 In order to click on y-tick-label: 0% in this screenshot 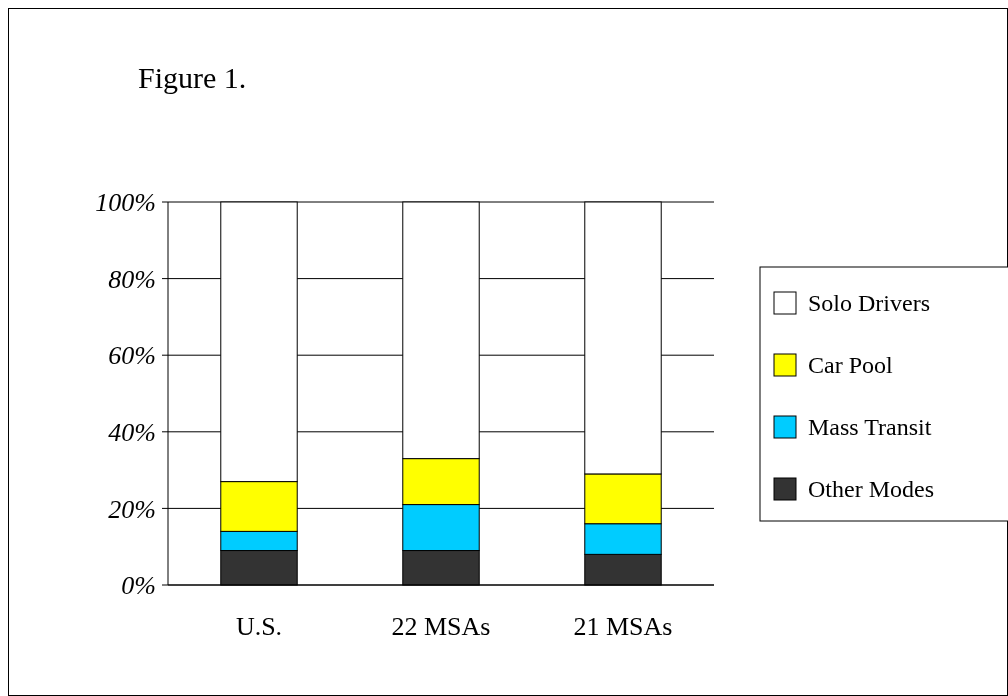, I will do `click(138, 586)`.